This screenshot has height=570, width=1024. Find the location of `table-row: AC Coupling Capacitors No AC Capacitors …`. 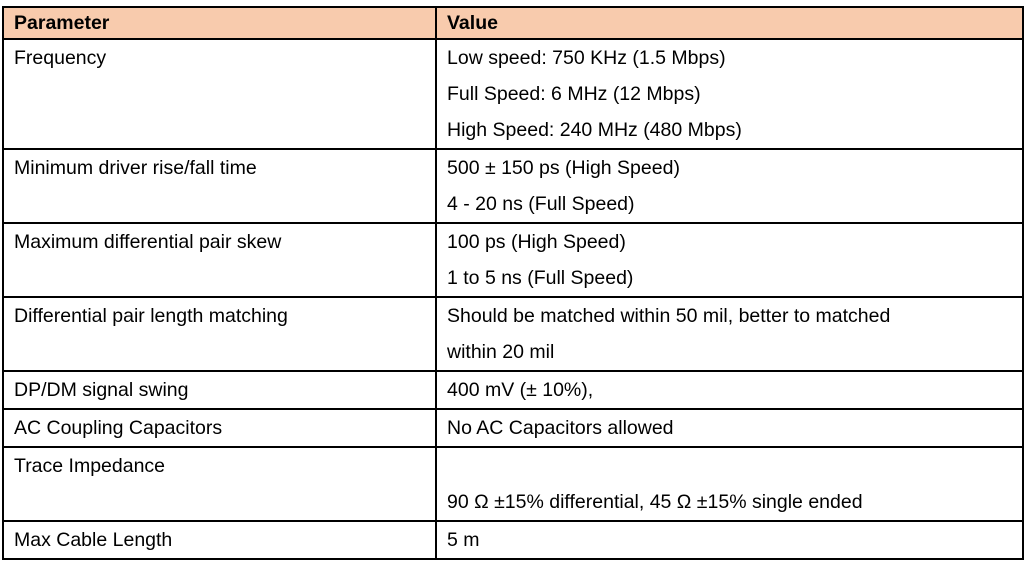

table-row: AC Coupling Capacitors No AC Capacitors … is located at coordinates (513, 428).